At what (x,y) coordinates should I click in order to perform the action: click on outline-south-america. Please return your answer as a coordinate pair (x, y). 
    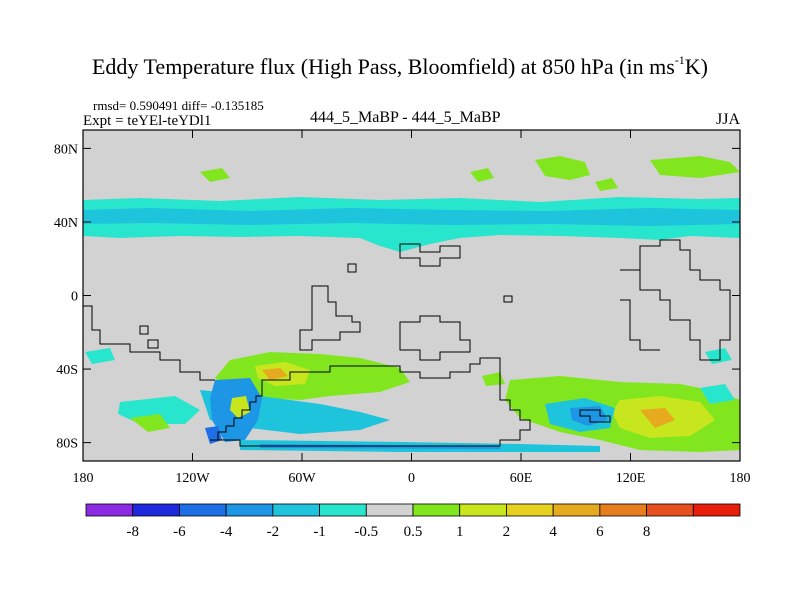
    Looking at the image, I should click on (330, 318).